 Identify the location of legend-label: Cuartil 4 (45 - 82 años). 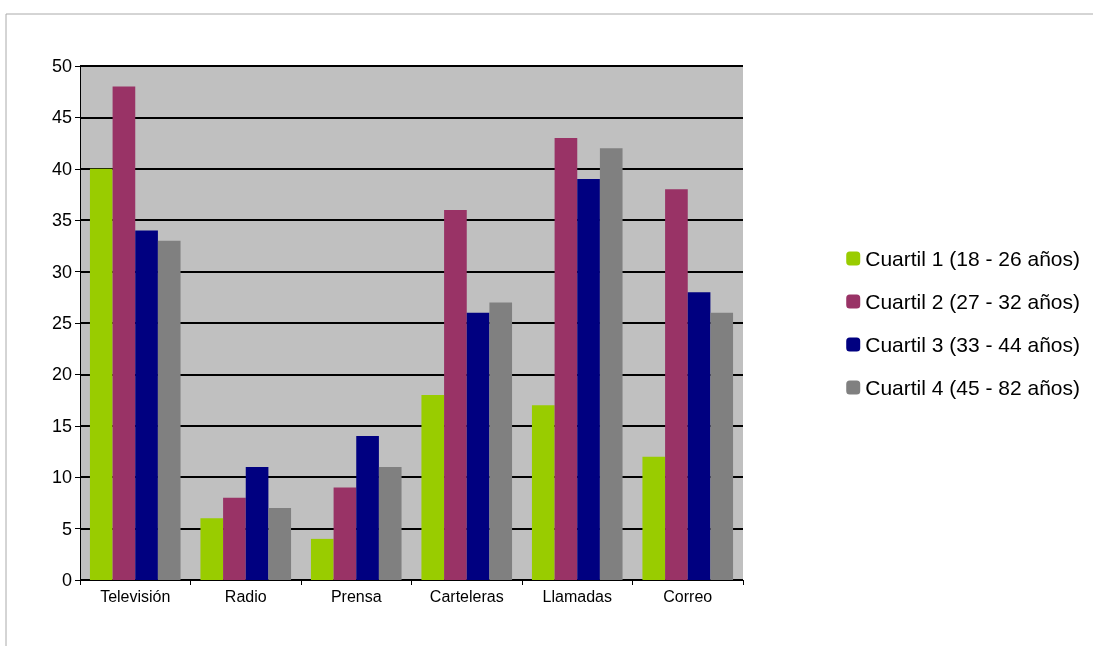
(973, 387).